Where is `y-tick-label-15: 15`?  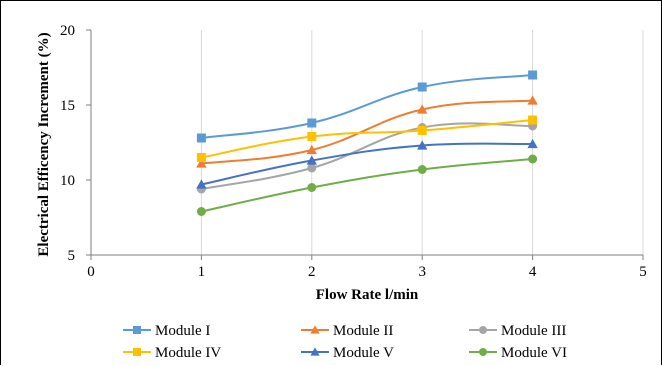 y-tick-label-15: 15 is located at coordinates (67, 106).